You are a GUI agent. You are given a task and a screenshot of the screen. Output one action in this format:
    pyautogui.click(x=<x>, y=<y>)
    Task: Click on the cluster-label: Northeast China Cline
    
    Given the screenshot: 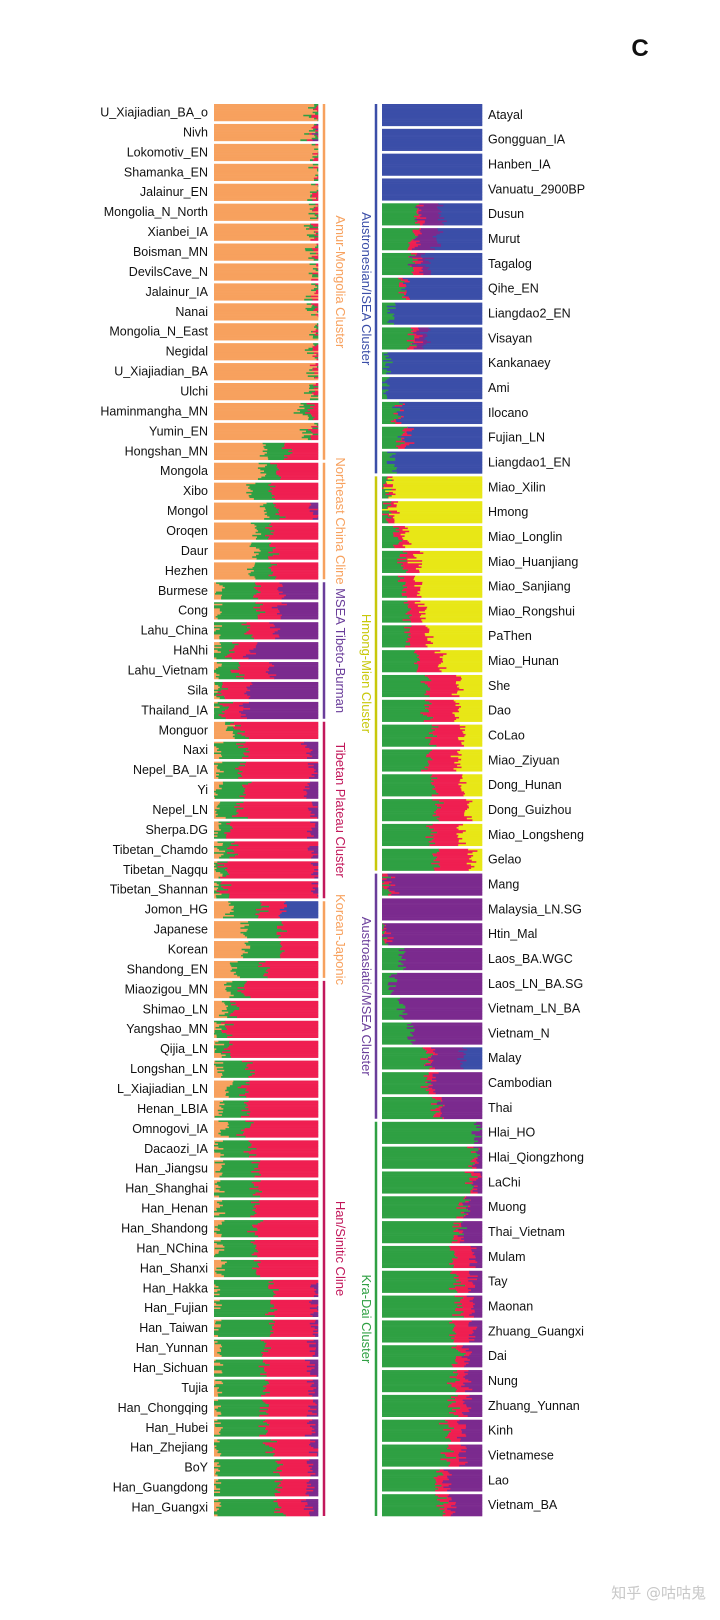 What is the action you would take?
    pyautogui.click(x=340, y=520)
    